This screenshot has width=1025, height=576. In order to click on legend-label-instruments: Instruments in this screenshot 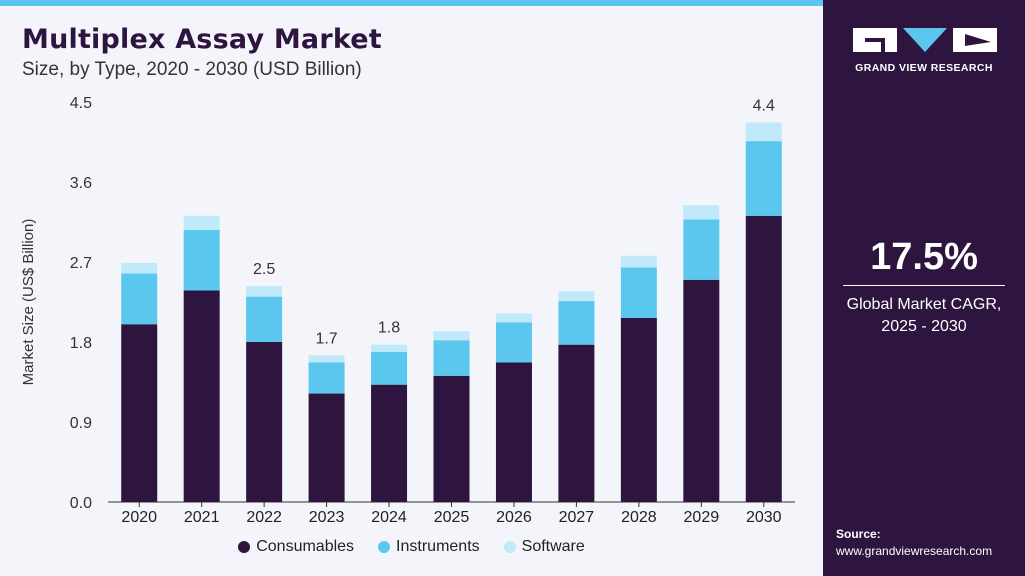, I will do `click(438, 546)`.